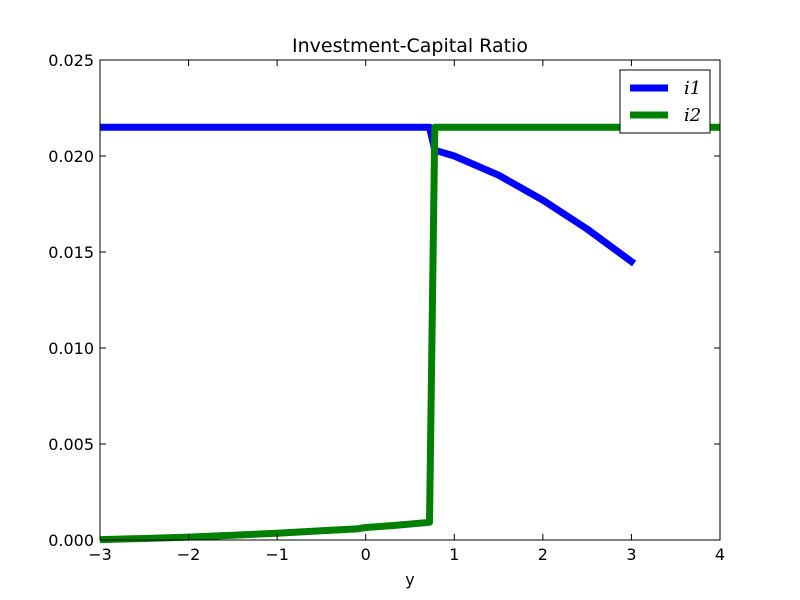 The width and height of the screenshot is (800, 600). I want to click on x-axis-label: y, so click(409, 579).